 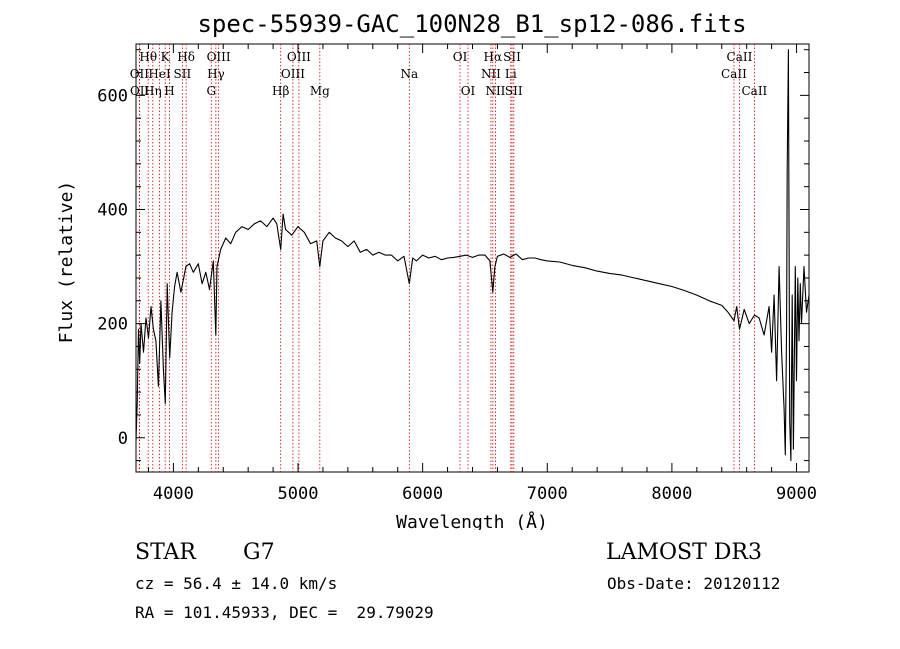 What do you see at coordinates (165, 552) in the screenshot?
I see `object-type: STAR` at bounding box center [165, 552].